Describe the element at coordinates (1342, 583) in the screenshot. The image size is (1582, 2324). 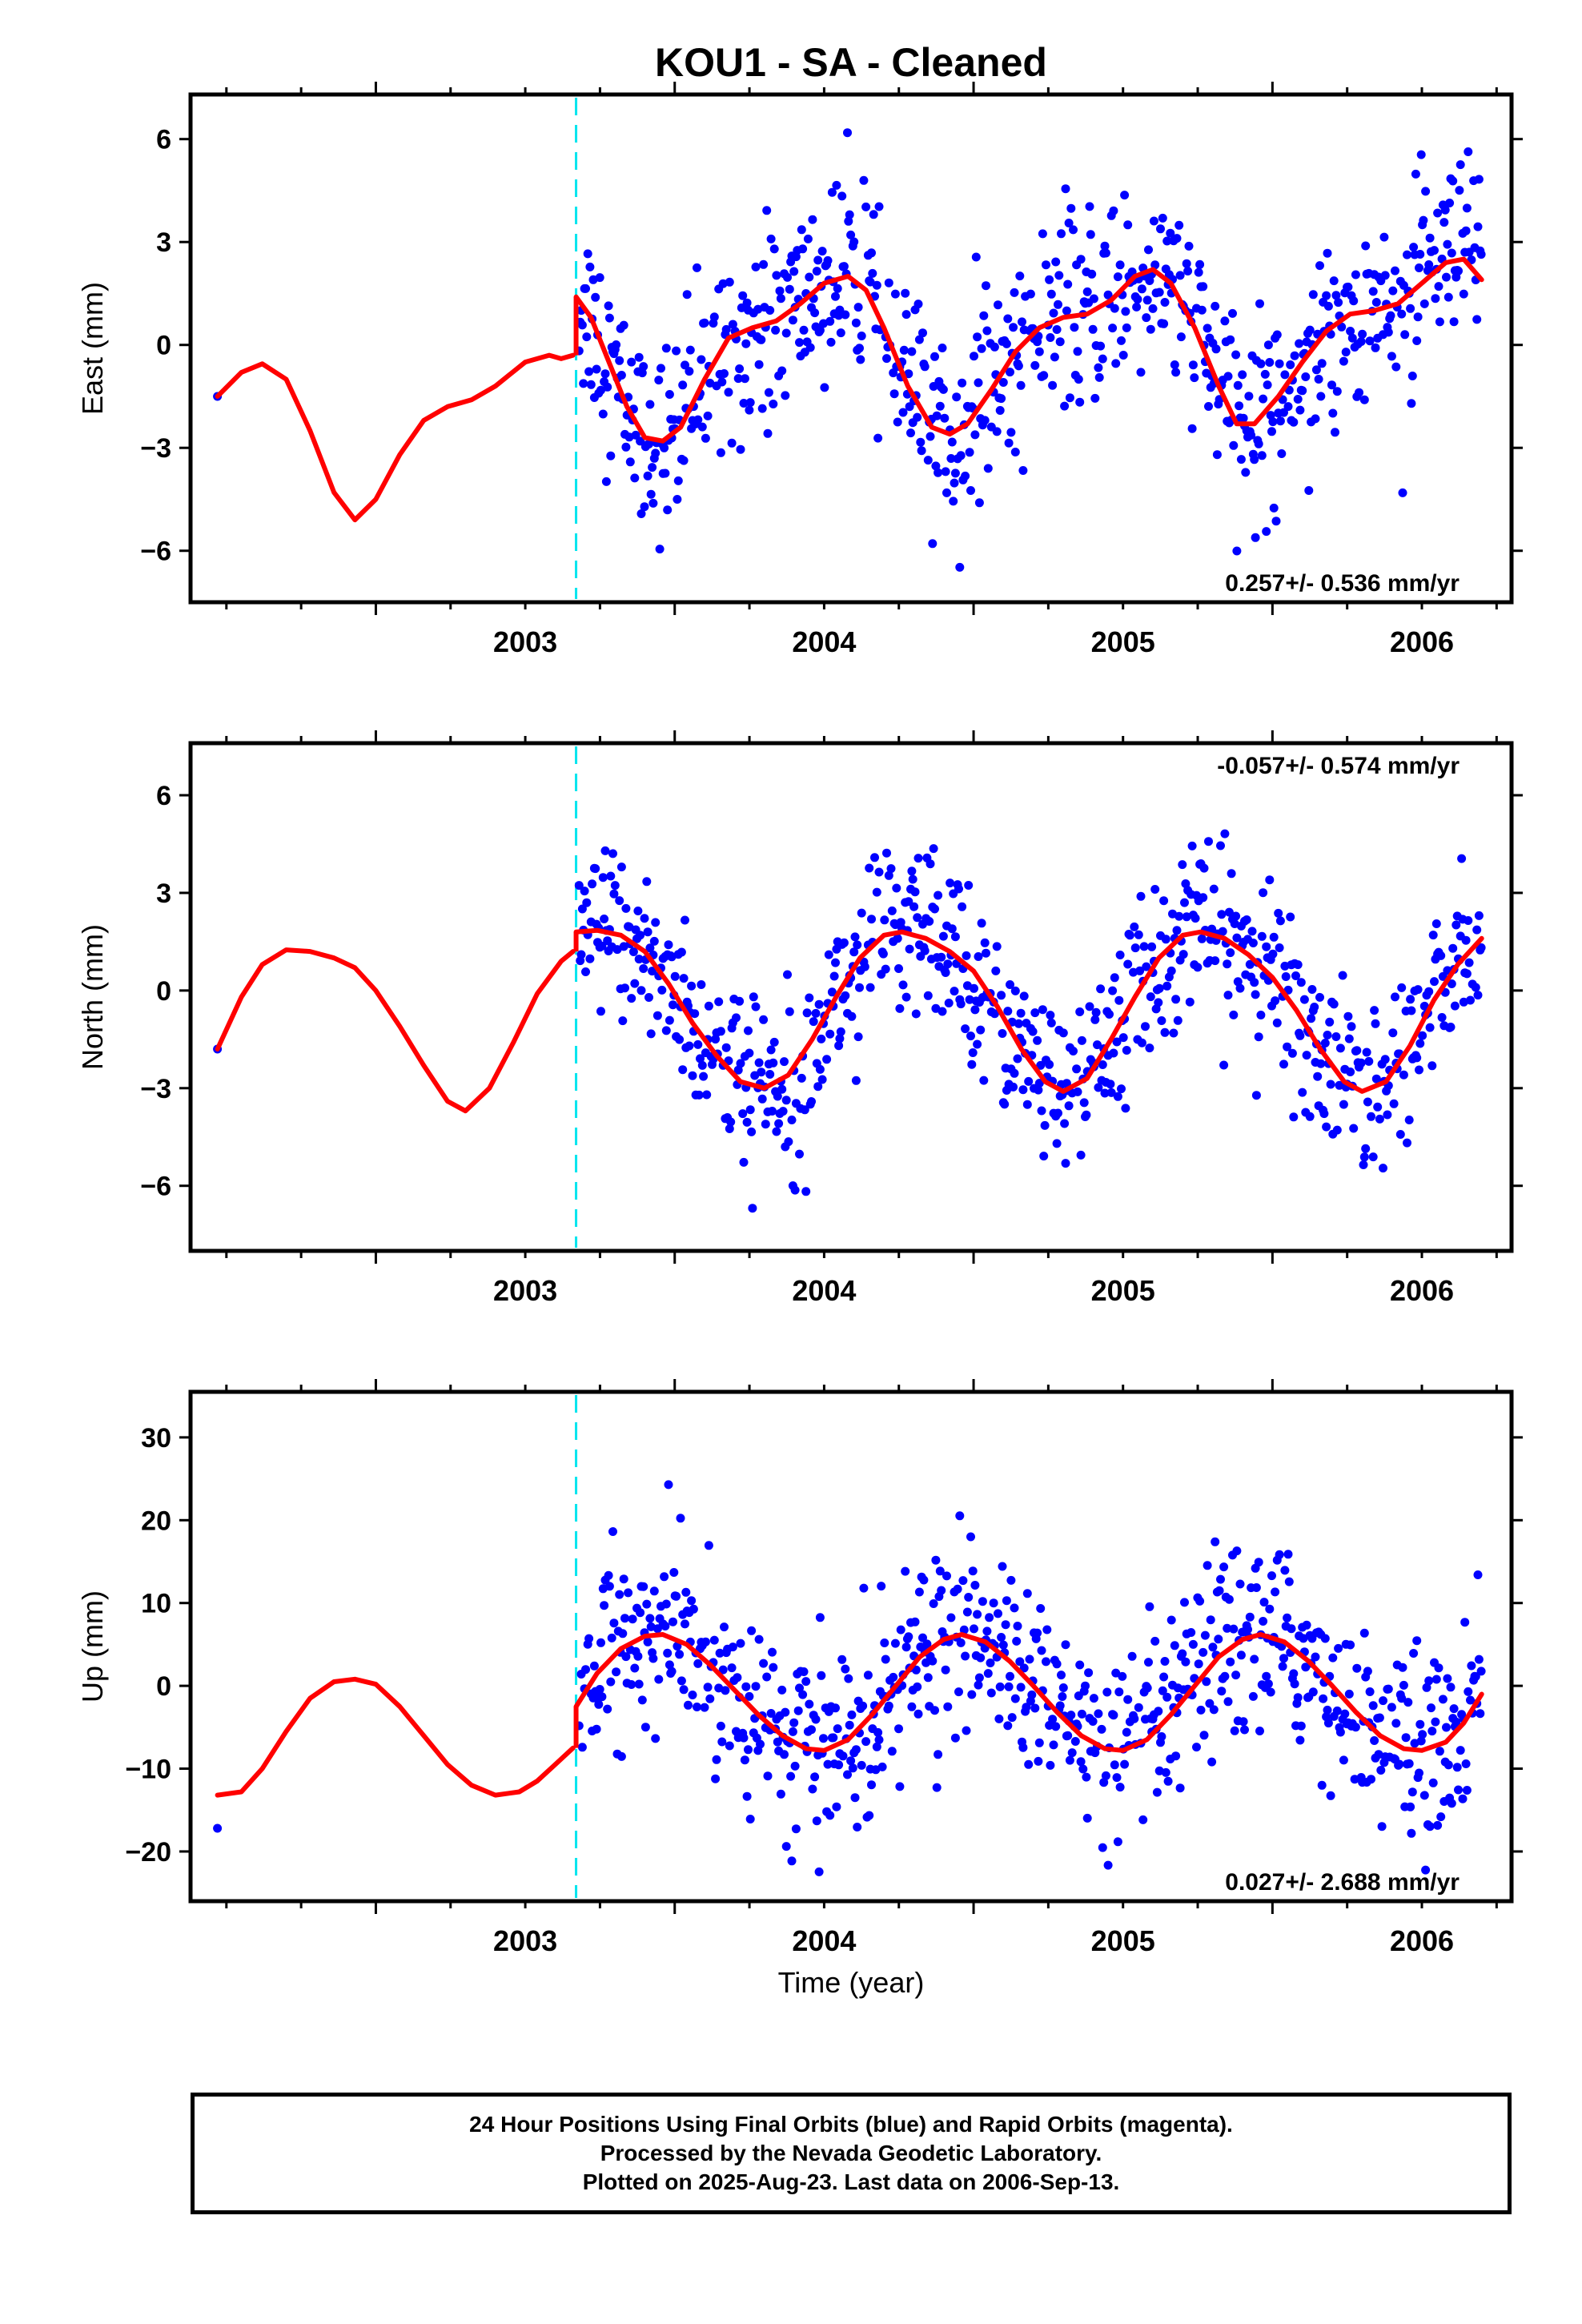
I see `rate-label: 0.257+/- 0.536 mm/yr` at that location.